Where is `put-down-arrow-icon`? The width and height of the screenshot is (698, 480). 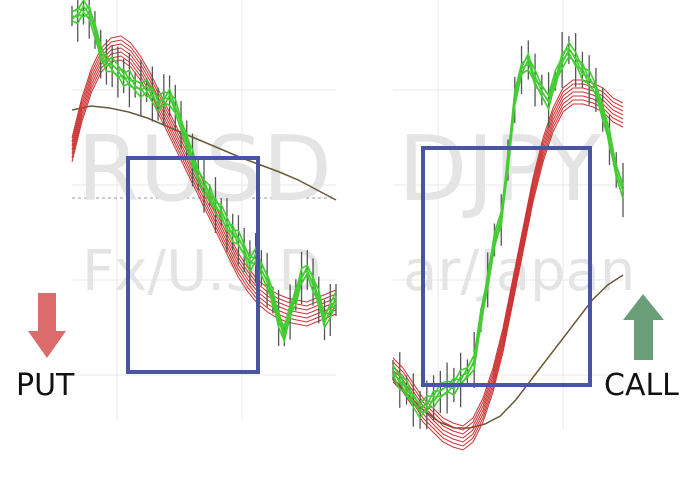 put-down-arrow-icon is located at coordinates (47, 325).